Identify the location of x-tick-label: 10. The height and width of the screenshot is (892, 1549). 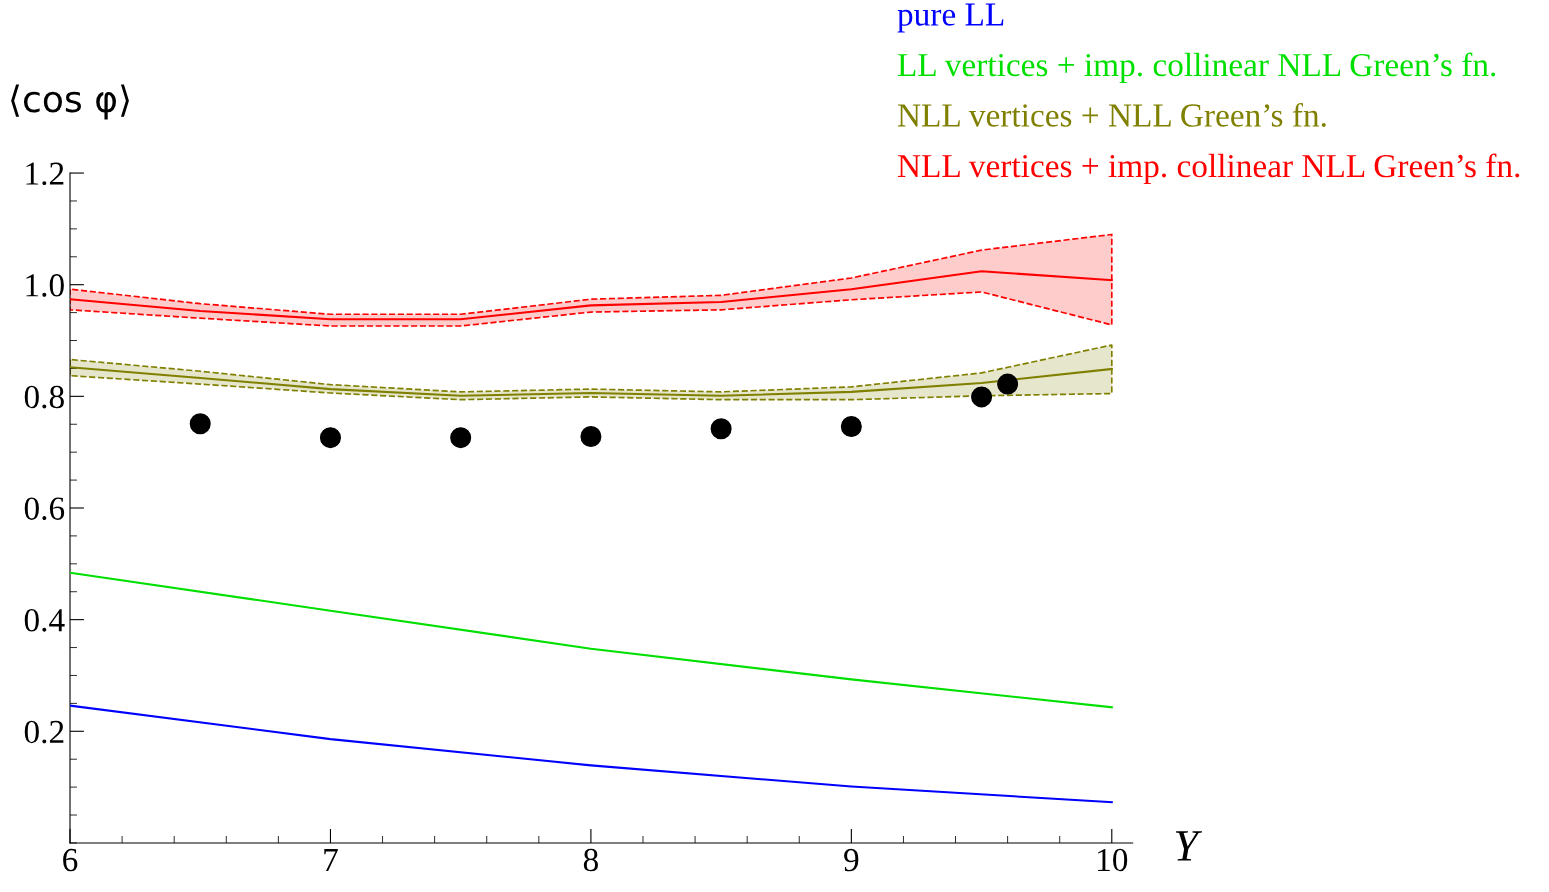
(1113, 860).